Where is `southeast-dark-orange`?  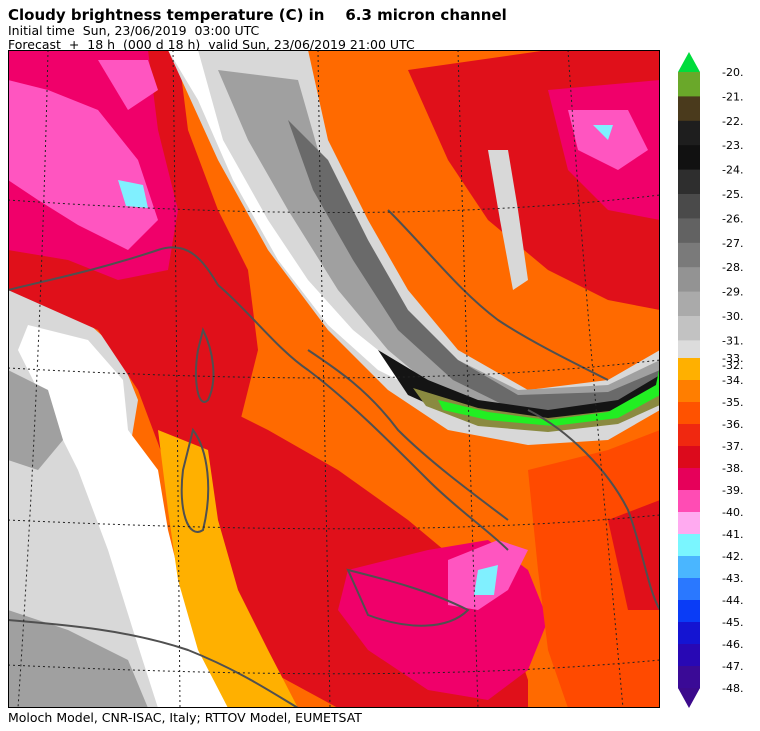 southeast-dark-orange is located at coordinates (594, 569).